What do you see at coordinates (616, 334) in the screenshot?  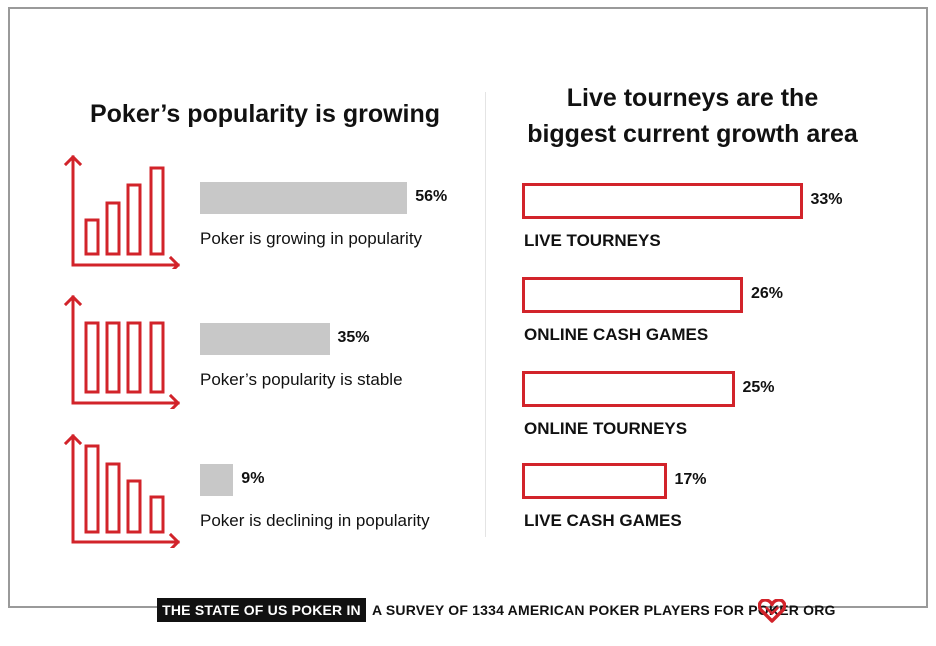 I see `category-label-online-cash-games: ONLINE CASH GAMES` at bounding box center [616, 334].